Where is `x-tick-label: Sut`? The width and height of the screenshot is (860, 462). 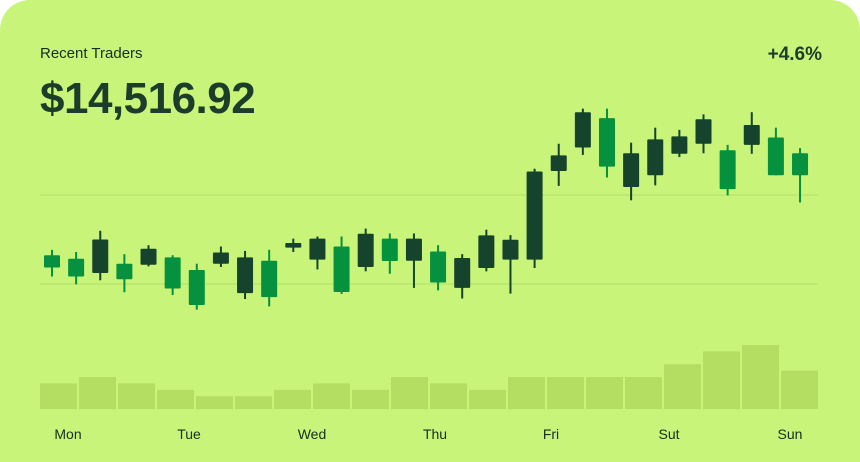
x-tick-label: Sut is located at coordinates (668, 434).